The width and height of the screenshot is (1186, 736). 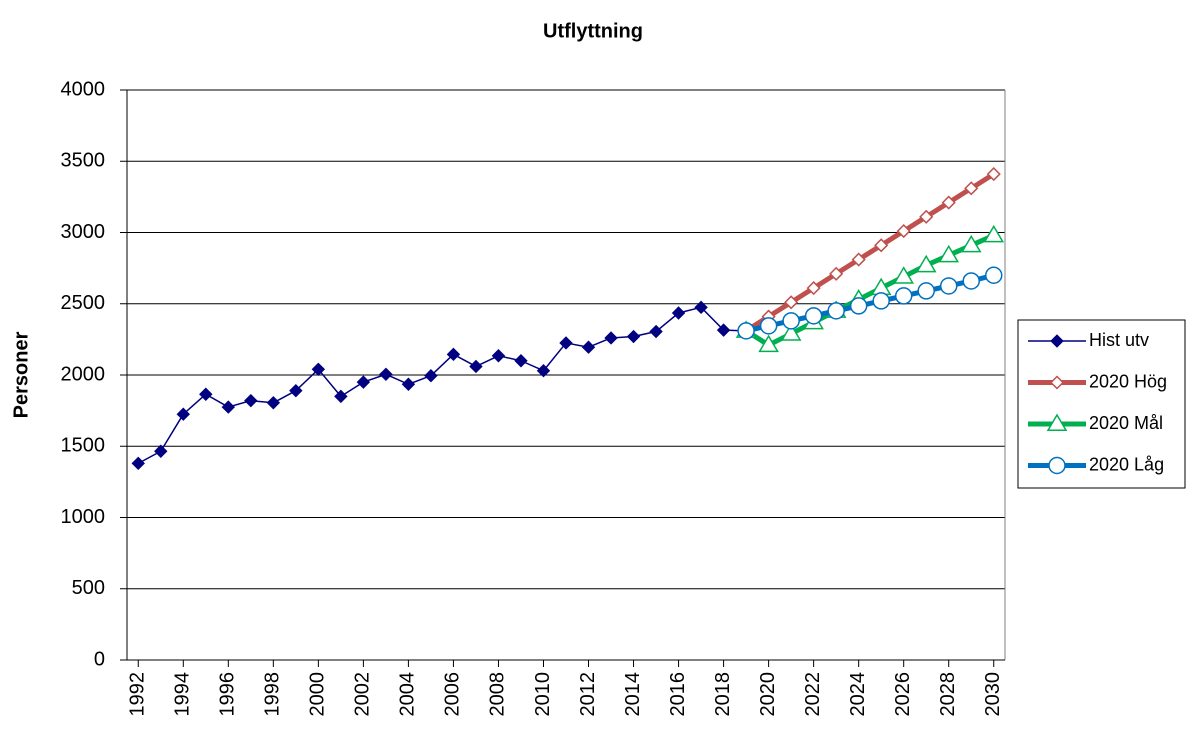 What do you see at coordinates (498, 694) in the screenshot?
I see `x-tick-label: 2008` at bounding box center [498, 694].